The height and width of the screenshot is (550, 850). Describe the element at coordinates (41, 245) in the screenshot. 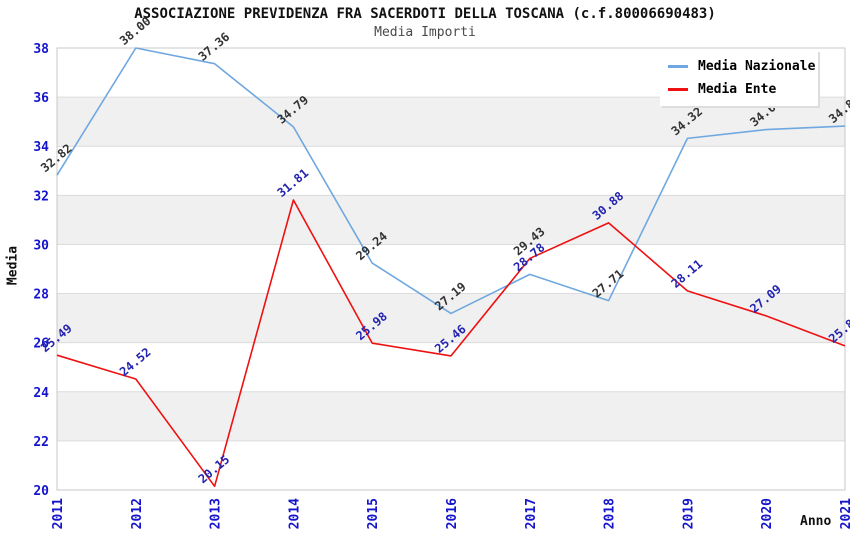

I see `y-tick-label: 30` at that location.